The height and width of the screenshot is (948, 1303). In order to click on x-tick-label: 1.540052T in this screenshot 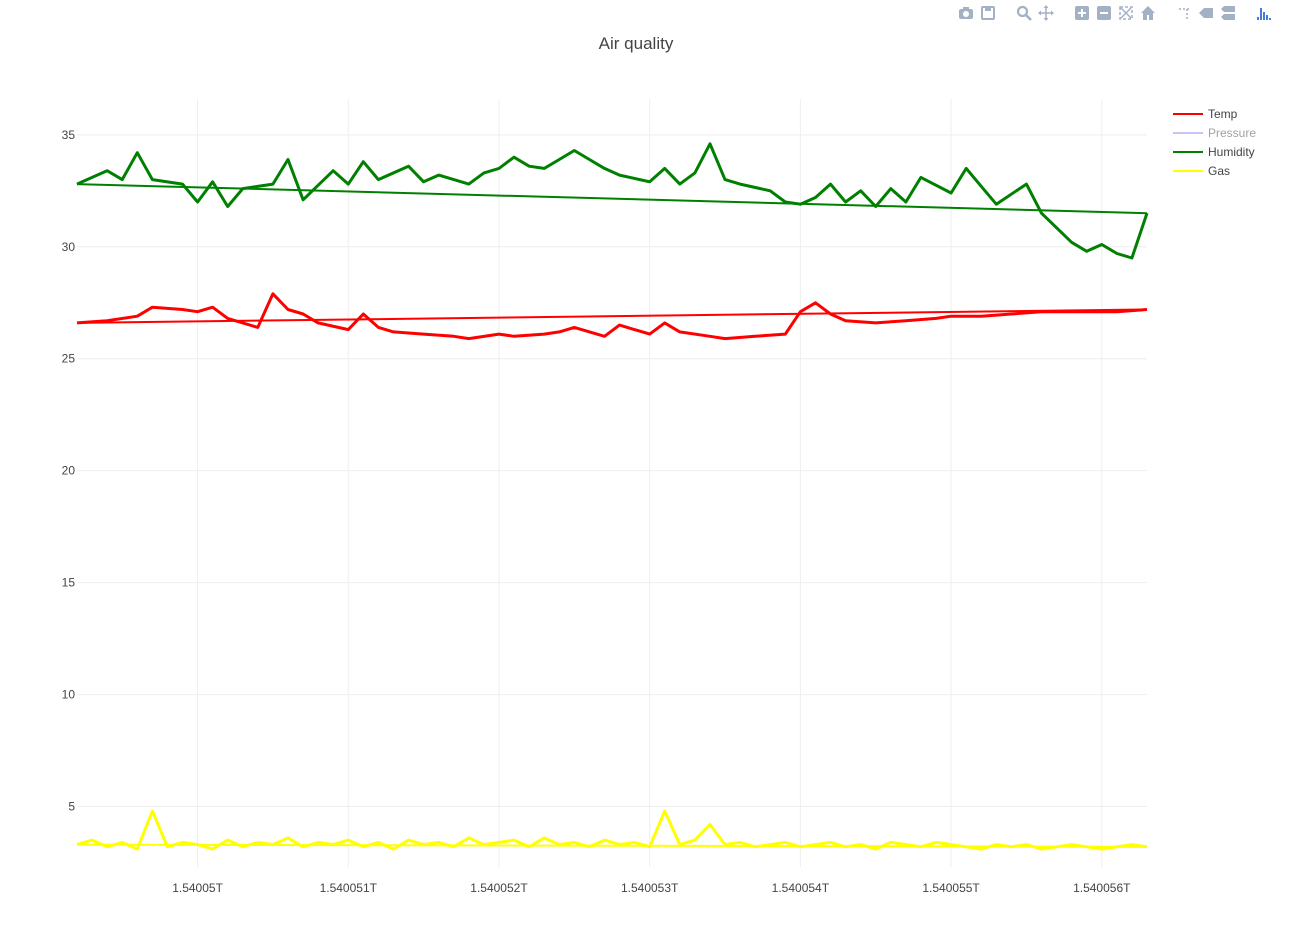, I will do `click(499, 888)`.